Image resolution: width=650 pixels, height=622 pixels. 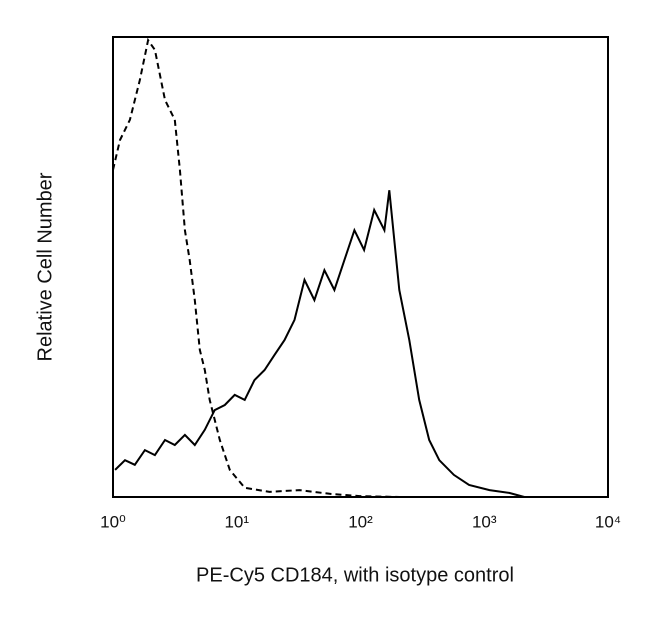 I want to click on x-tick-label: 10², so click(x=360, y=521).